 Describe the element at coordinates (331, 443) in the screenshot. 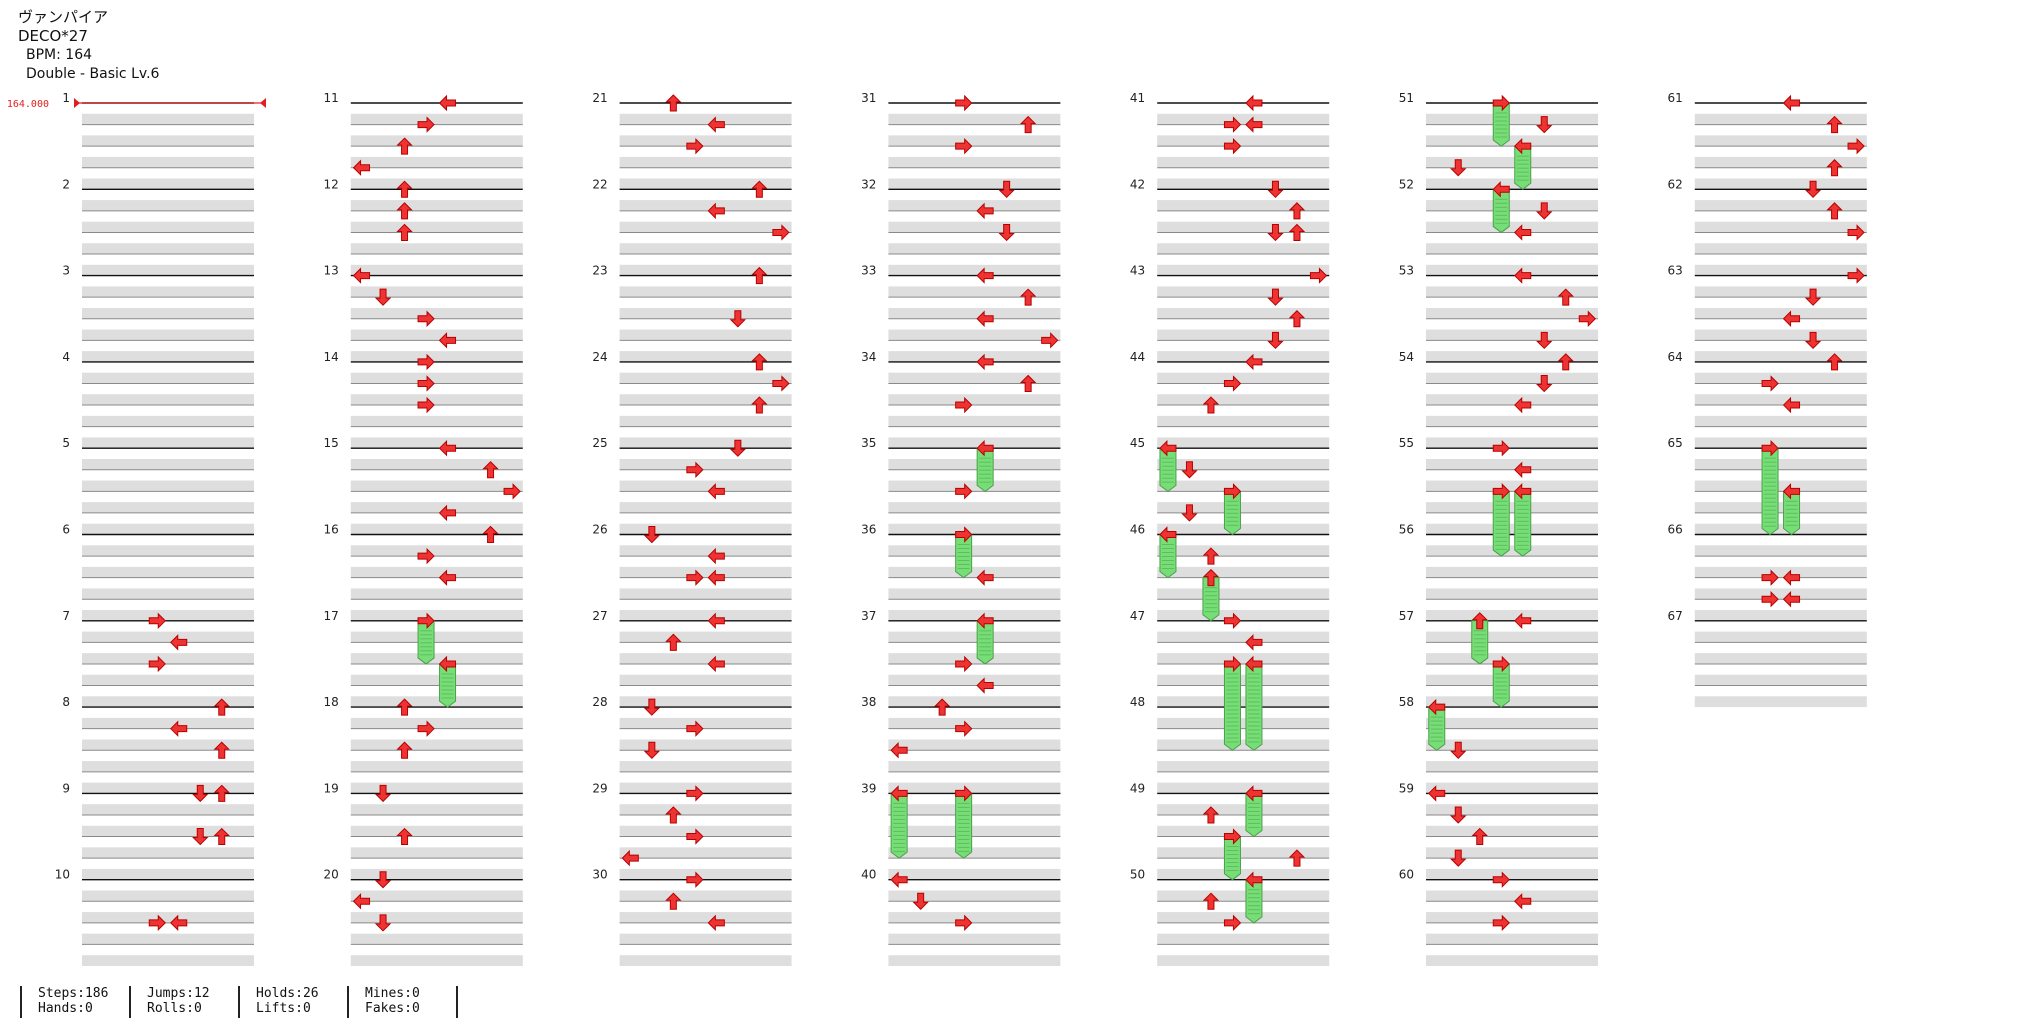

I see `measure-number: 15` at that location.